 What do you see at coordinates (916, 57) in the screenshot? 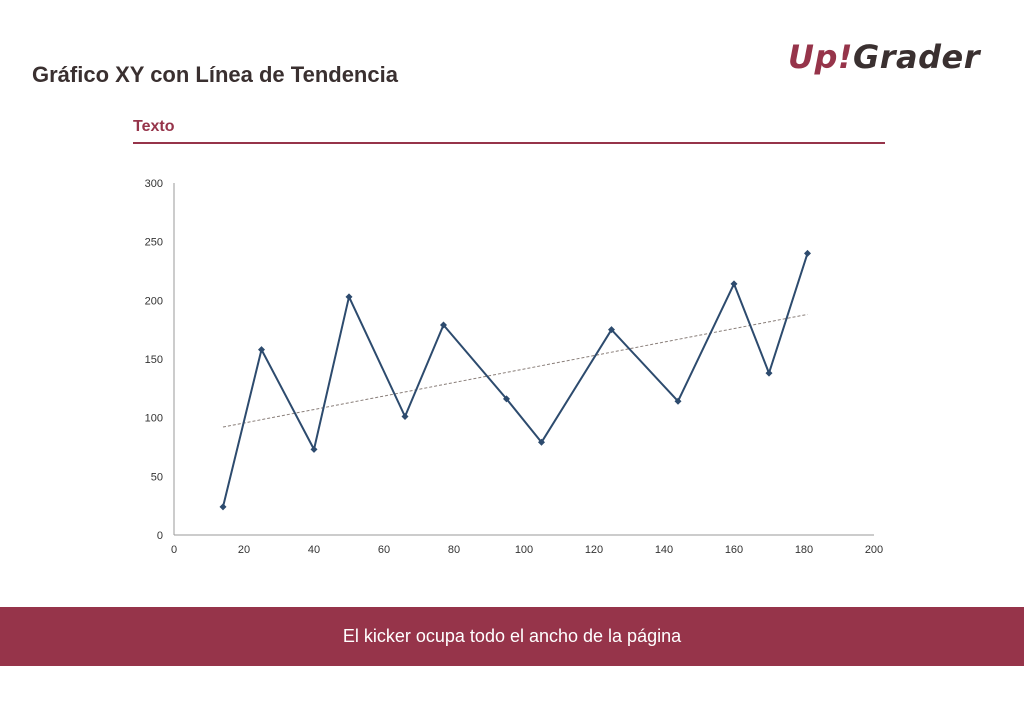
I see `logo-grader: Grader` at bounding box center [916, 57].